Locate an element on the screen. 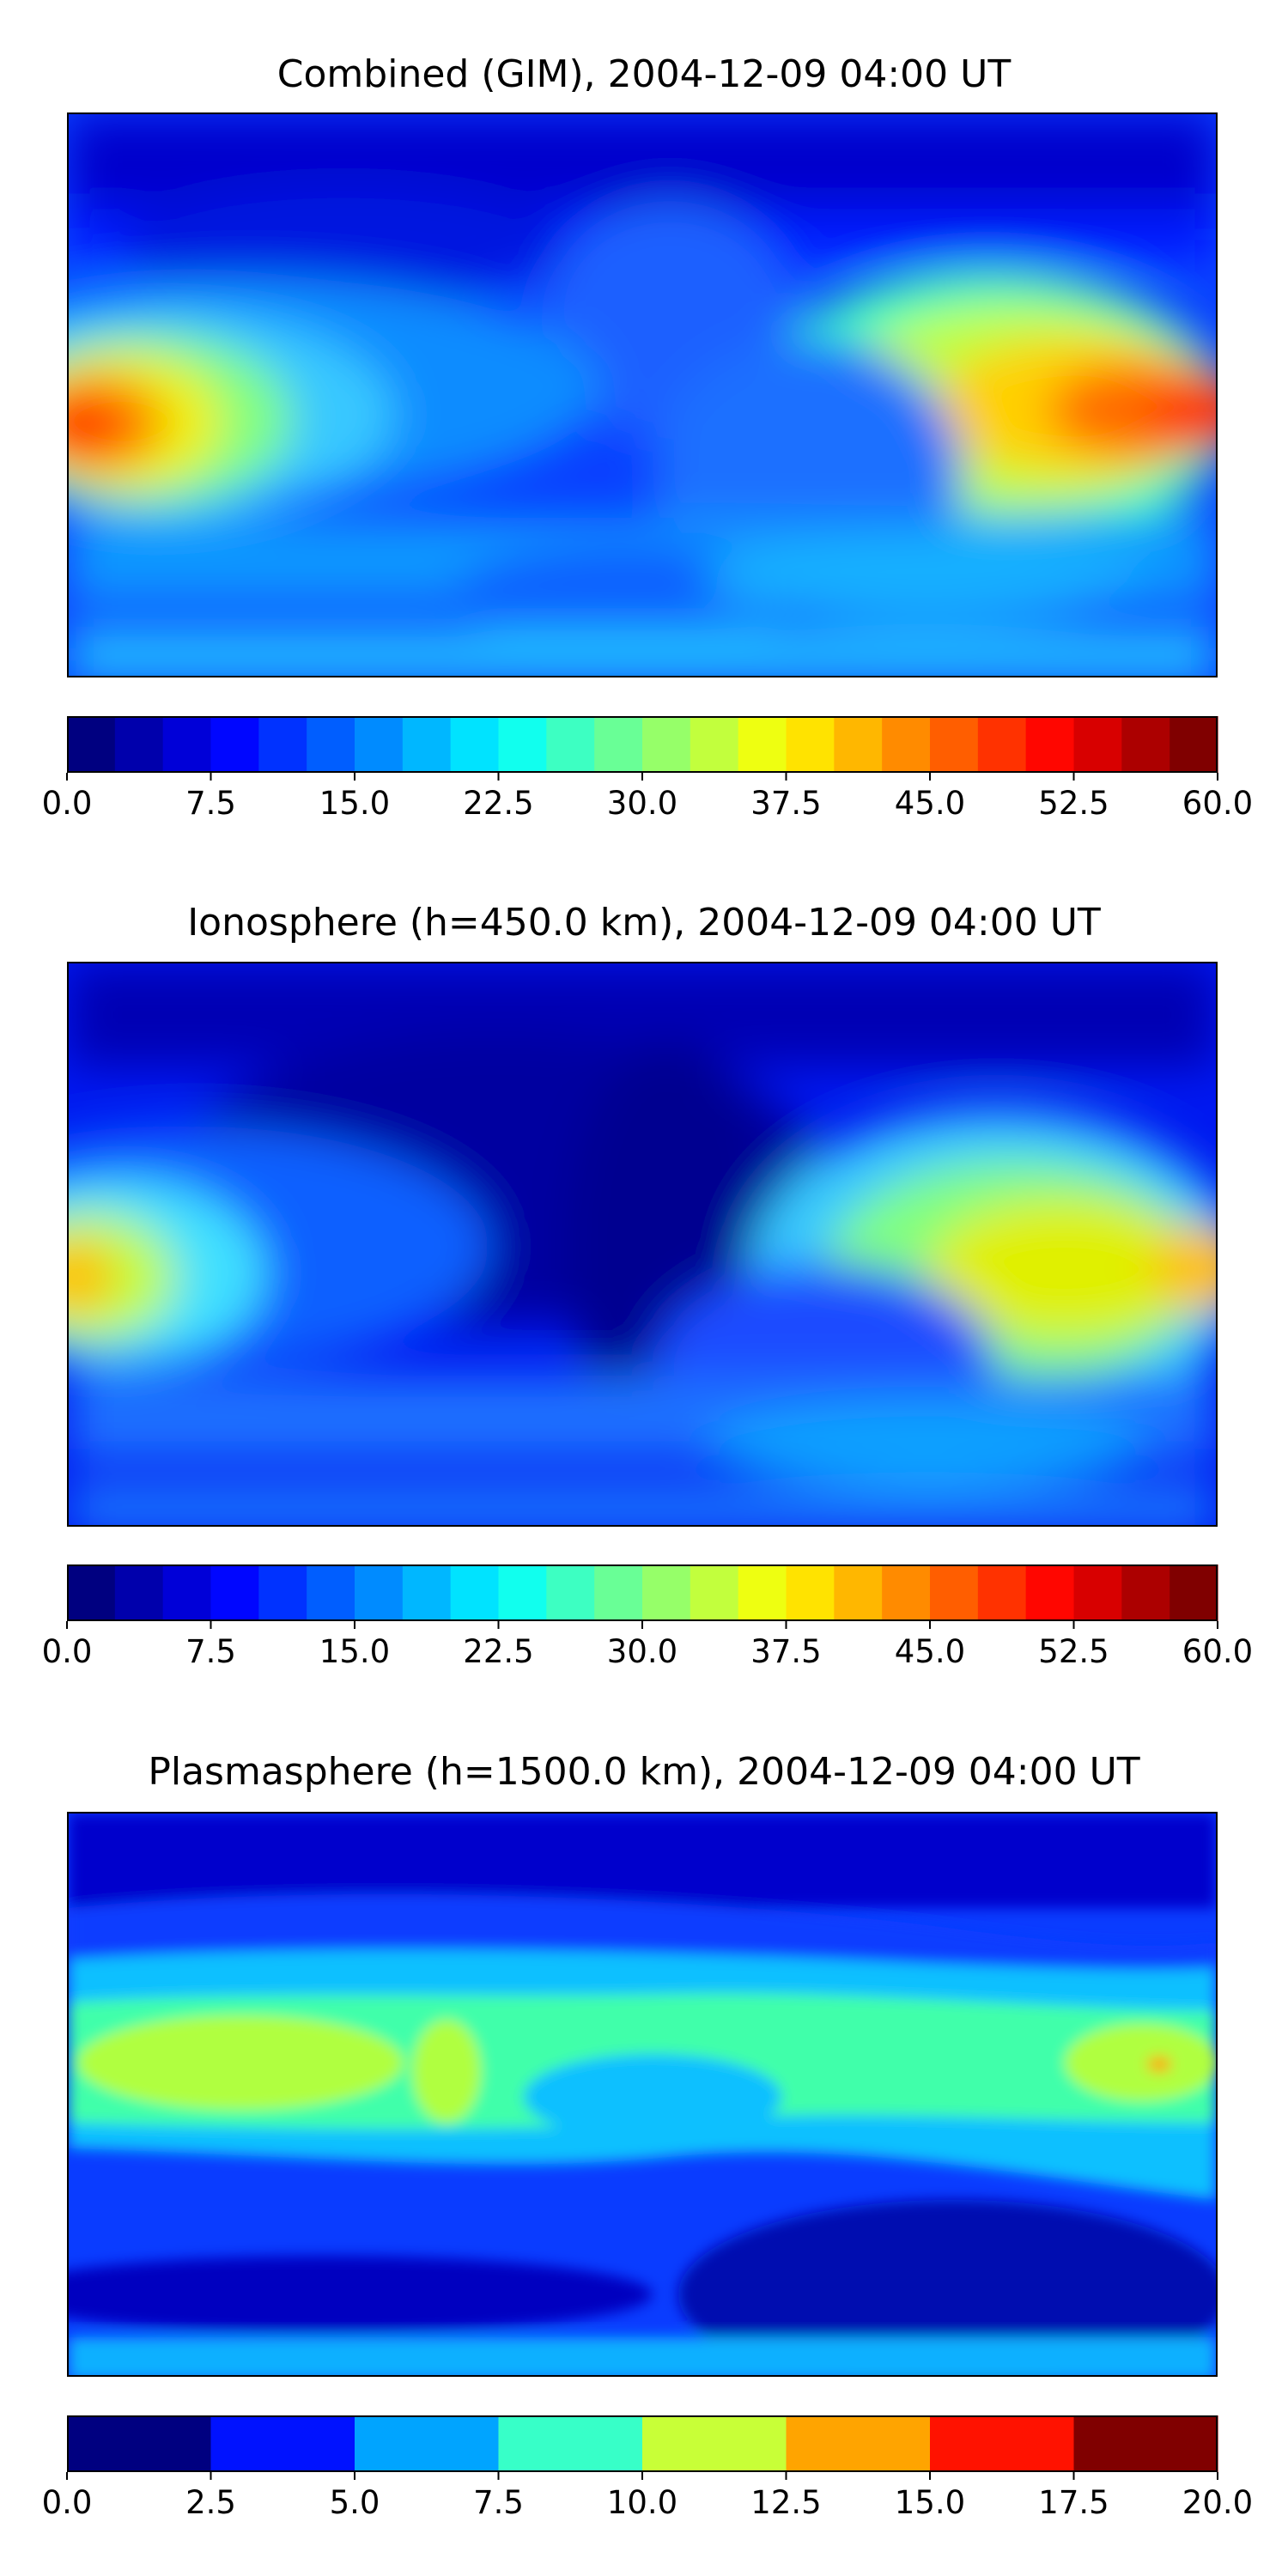  colorbar-tick-label: 2.5 is located at coordinates (210, 2502).